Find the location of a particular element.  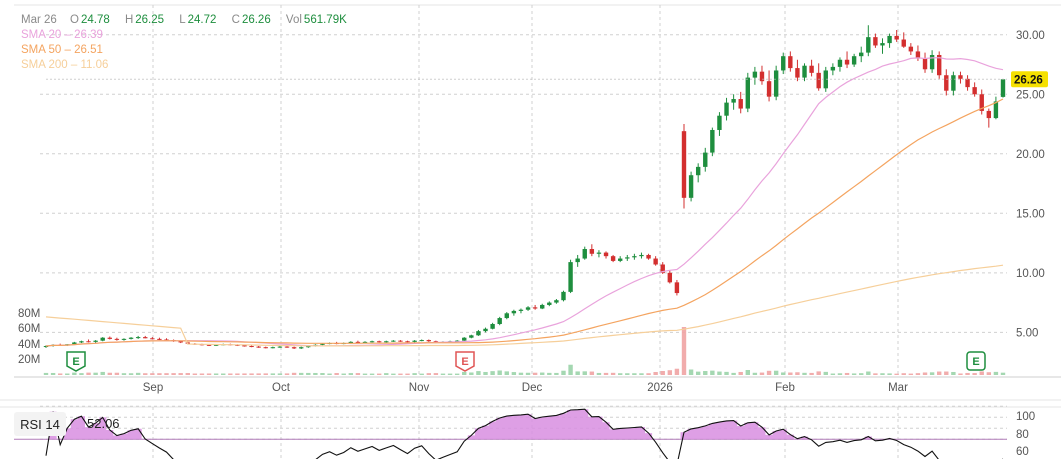

sma200-value: 11.06 is located at coordinates (94, 65).